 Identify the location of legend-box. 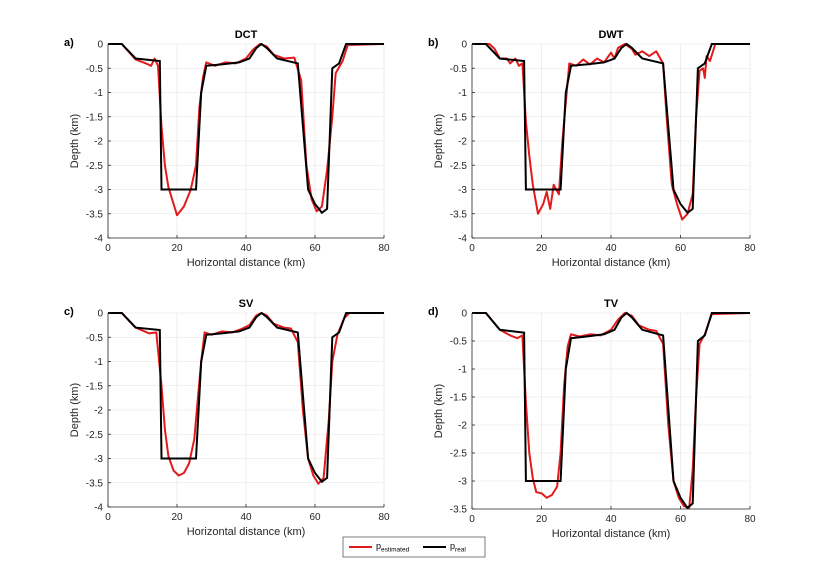
(414, 547).